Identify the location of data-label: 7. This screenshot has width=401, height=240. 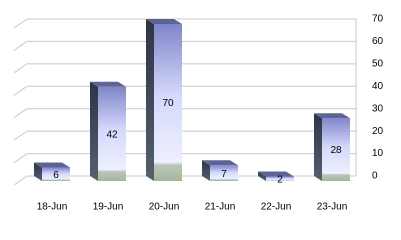
(224, 174).